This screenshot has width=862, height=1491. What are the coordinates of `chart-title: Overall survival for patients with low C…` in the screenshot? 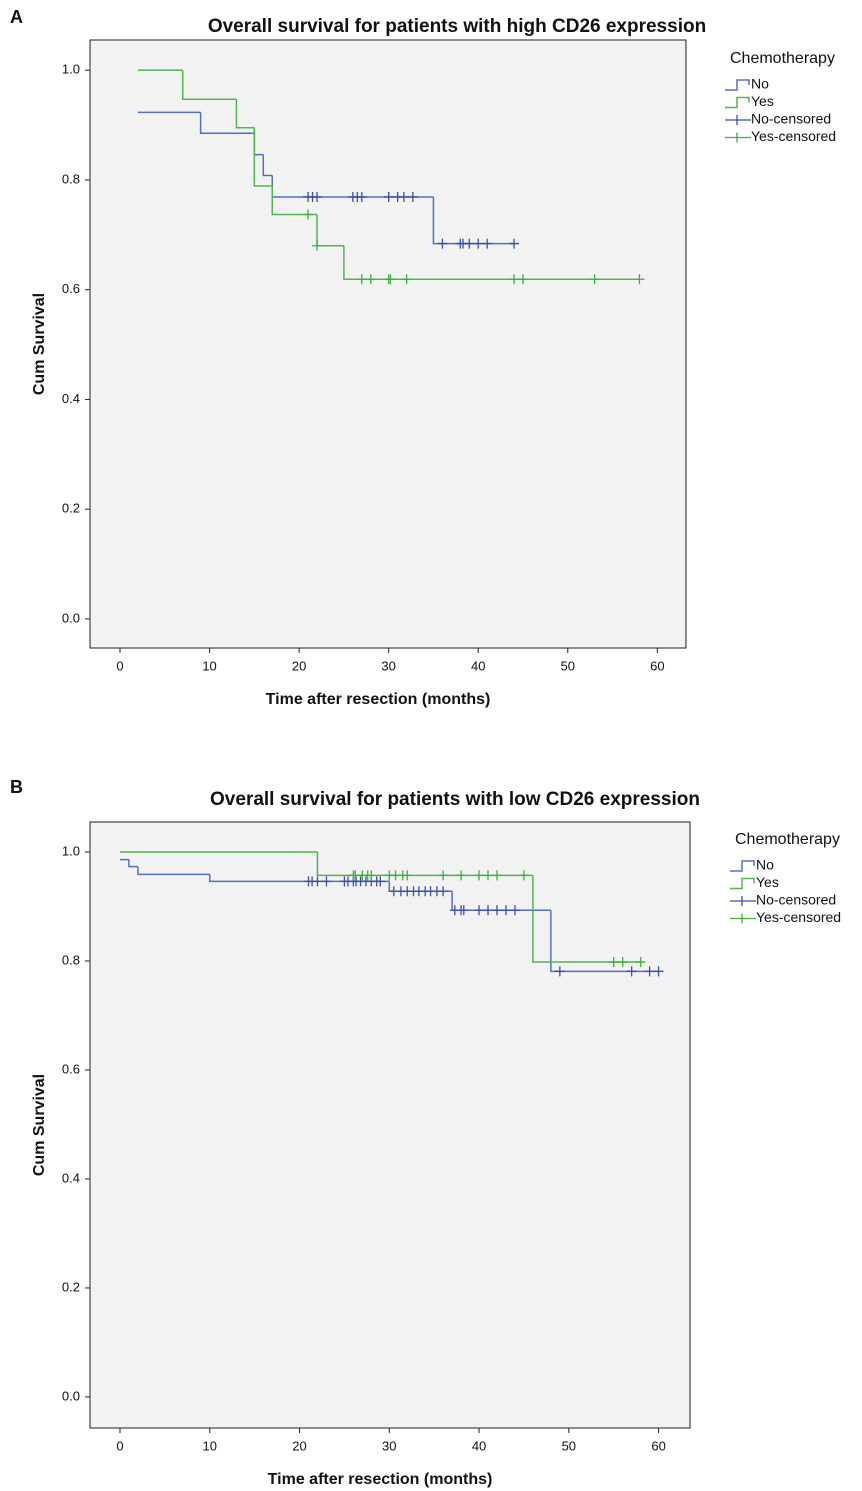 It's located at (455, 799).